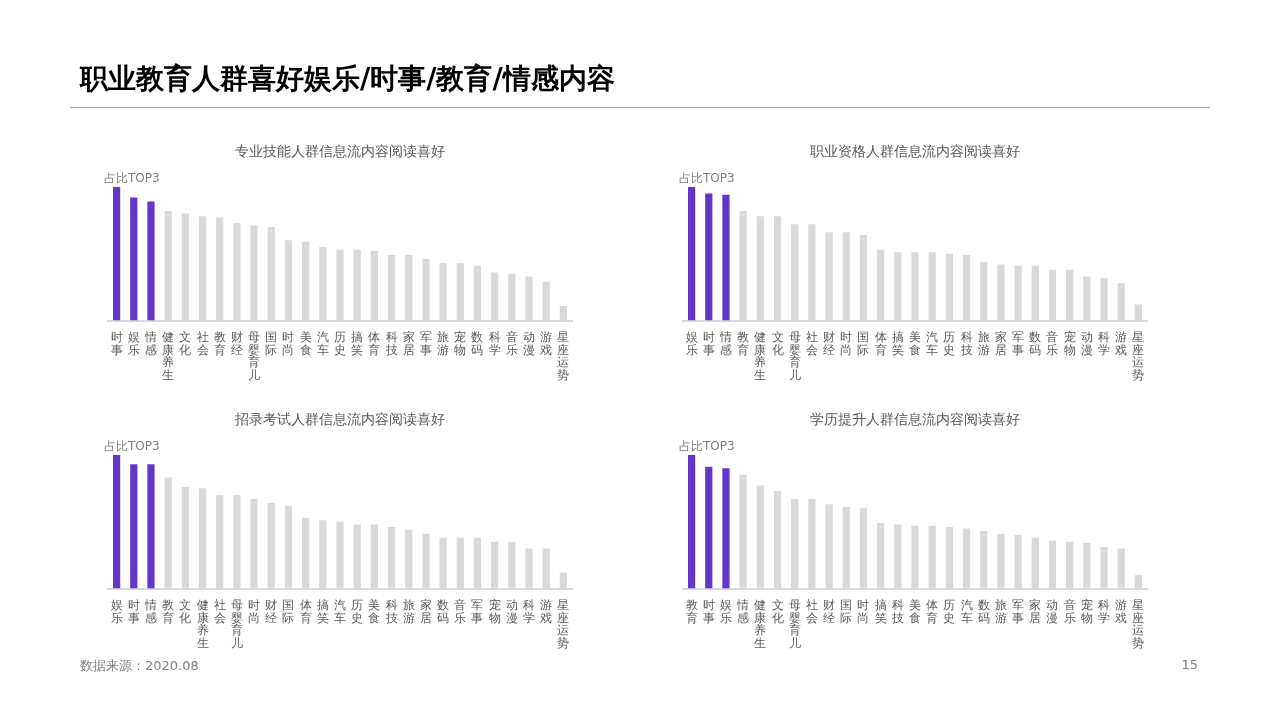 The image size is (1280, 720). What do you see at coordinates (202, 343) in the screenshot?
I see `x-tick-label: 社会` at bounding box center [202, 343].